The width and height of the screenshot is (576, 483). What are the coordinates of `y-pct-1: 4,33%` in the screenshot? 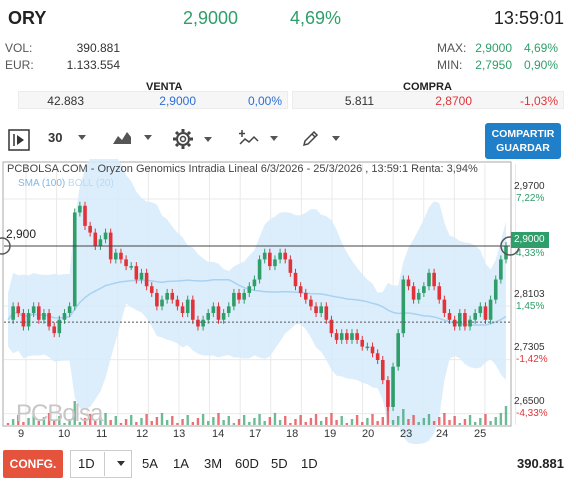 It's located at (530, 253).